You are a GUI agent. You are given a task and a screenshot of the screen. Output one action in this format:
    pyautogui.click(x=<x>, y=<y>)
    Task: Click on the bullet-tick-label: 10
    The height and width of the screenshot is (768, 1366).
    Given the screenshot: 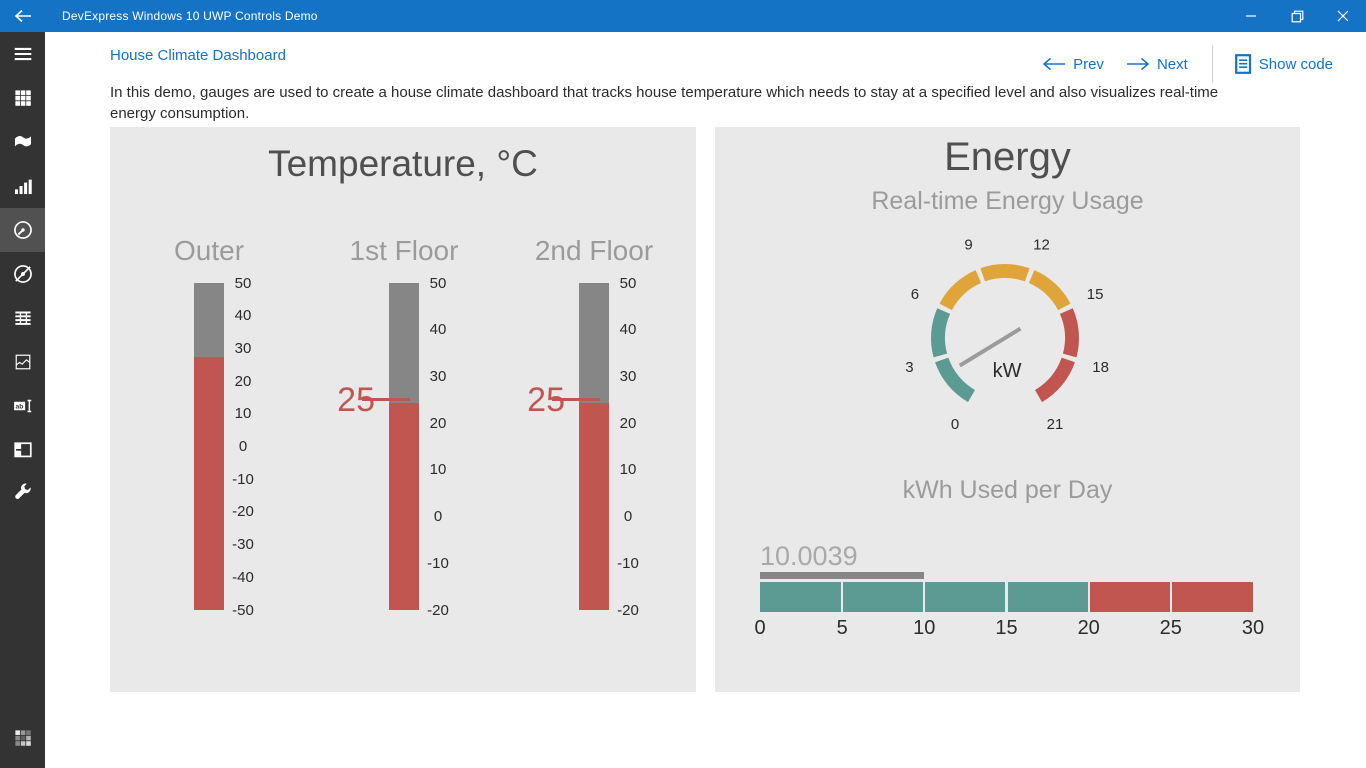 What is the action you would take?
    pyautogui.click(x=924, y=628)
    